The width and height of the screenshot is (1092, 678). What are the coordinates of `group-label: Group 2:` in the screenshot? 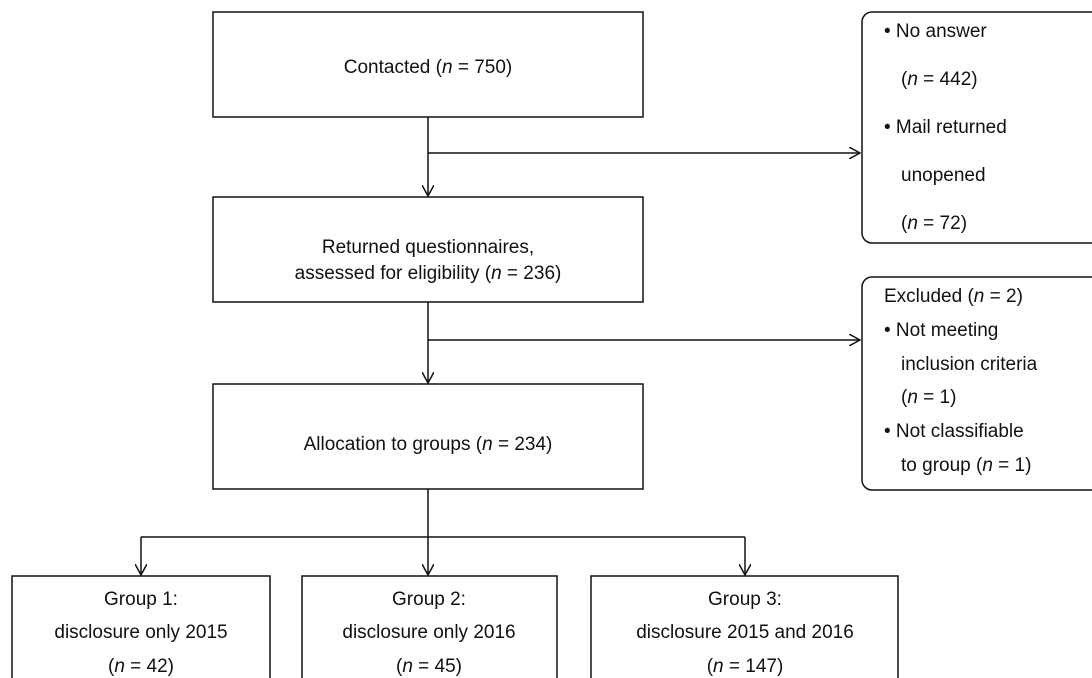 It's located at (429, 599).